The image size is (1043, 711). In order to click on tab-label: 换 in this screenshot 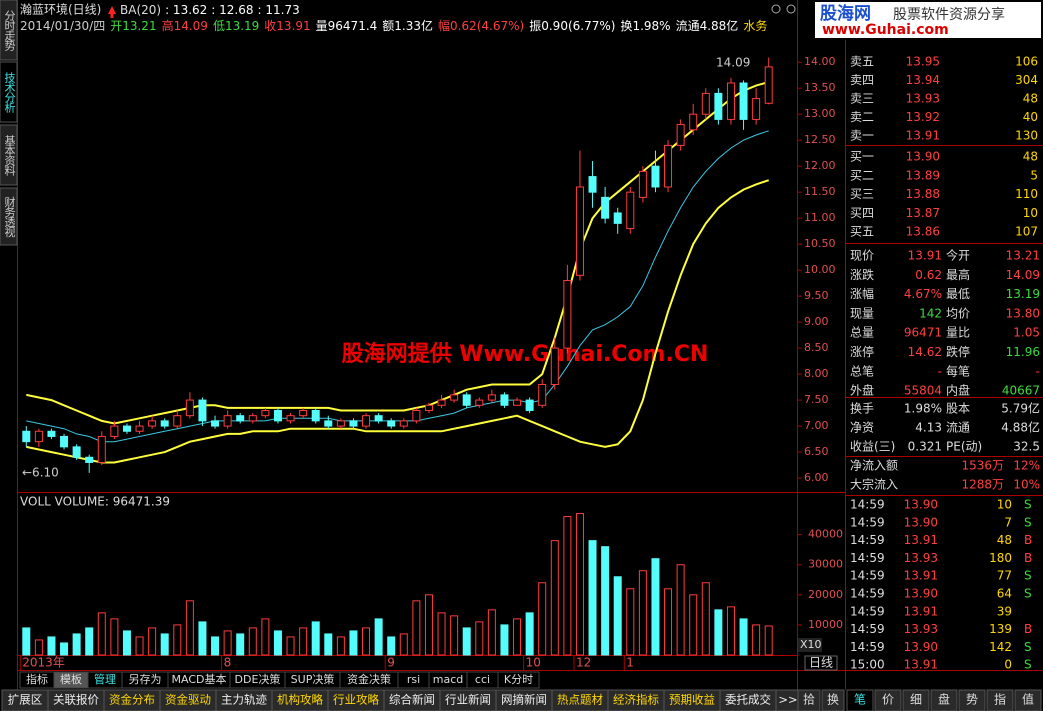, I will do `click(833, 700)`.